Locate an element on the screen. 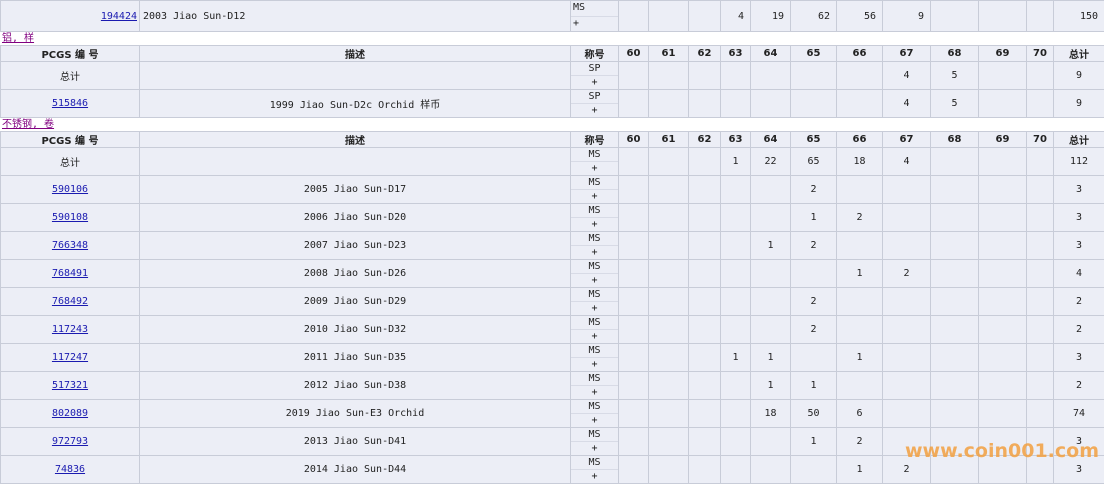  pcgs-link: 74836 is located at coordinates (70, 469).